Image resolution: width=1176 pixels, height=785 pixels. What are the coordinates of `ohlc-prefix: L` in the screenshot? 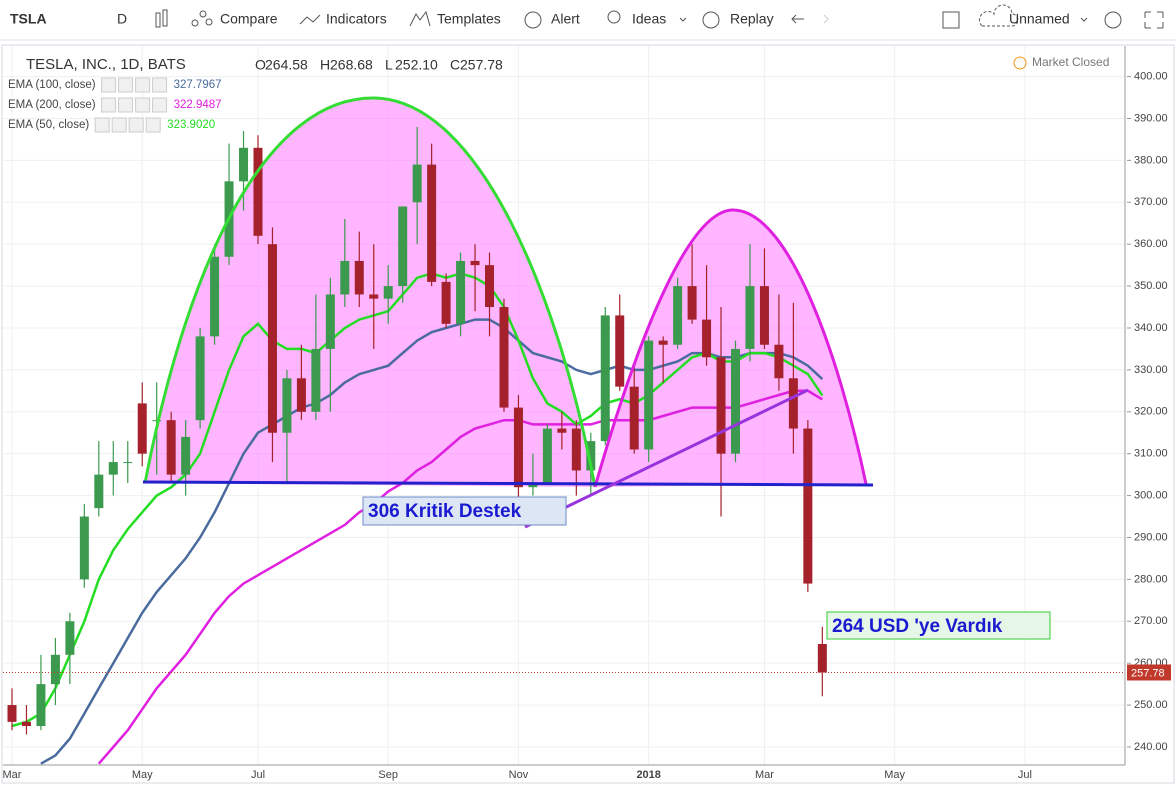 It's located at (389, 65).